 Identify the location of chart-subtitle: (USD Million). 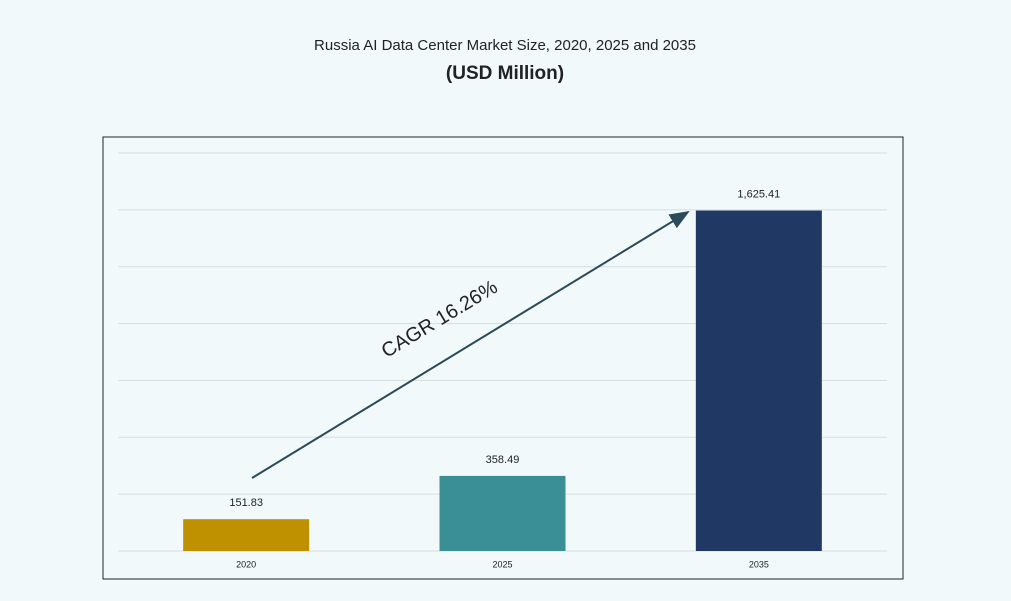
(505, 73).